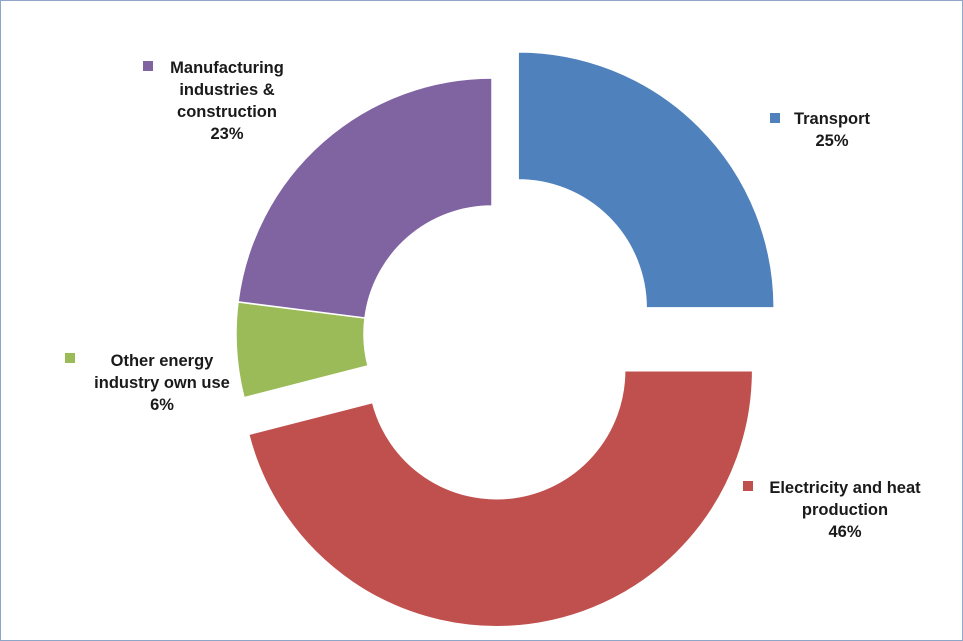  What do you see at coordinates (832, 119) in the screenshot?
I see `label-text-transport: Transport` at bounding box center [832, 119].